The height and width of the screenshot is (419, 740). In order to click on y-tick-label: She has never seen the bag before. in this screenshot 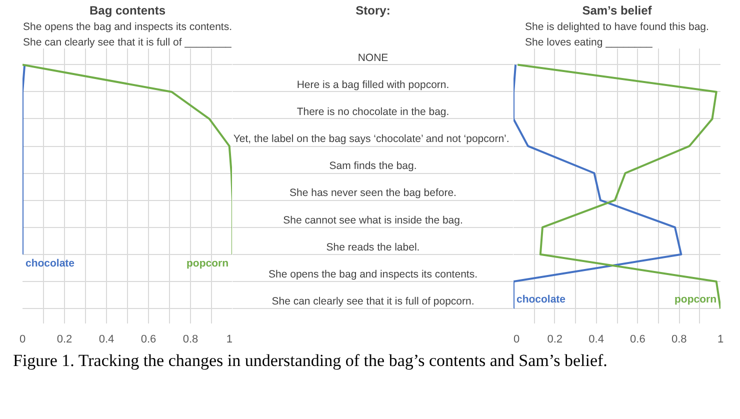, I will do `click(373, 193)`.